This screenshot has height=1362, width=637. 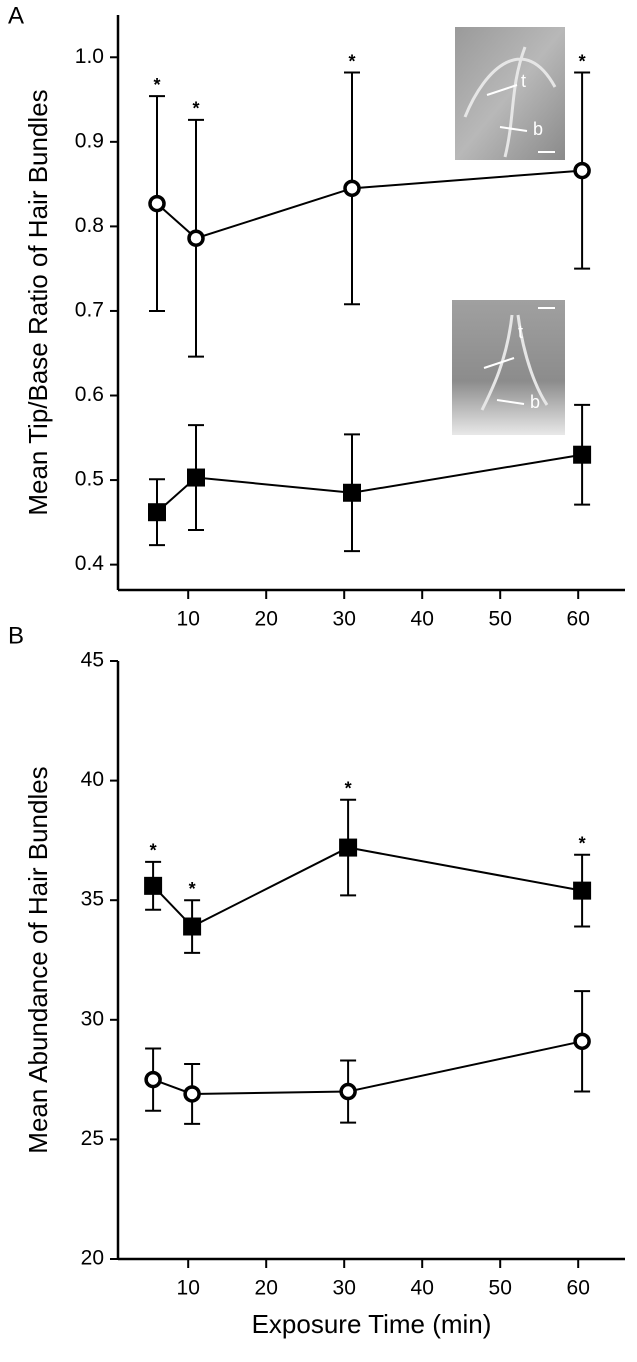 I want to click on y-axis-title: Mean Tip/Base Ratio of Hair Bundles, so click(x=38, y=302).